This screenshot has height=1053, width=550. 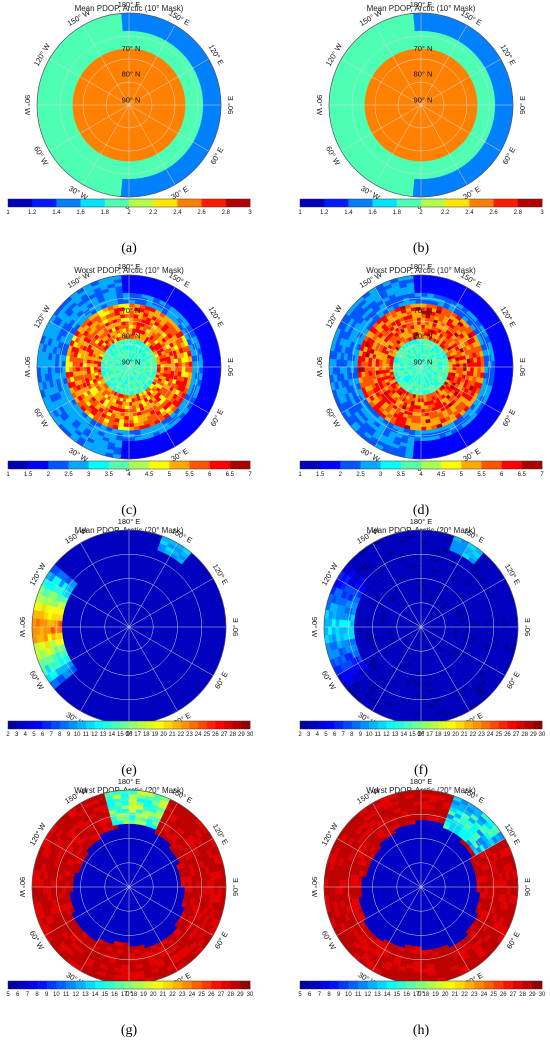 I want to click on lat-label: 80° N, so click(x=131, y=74).